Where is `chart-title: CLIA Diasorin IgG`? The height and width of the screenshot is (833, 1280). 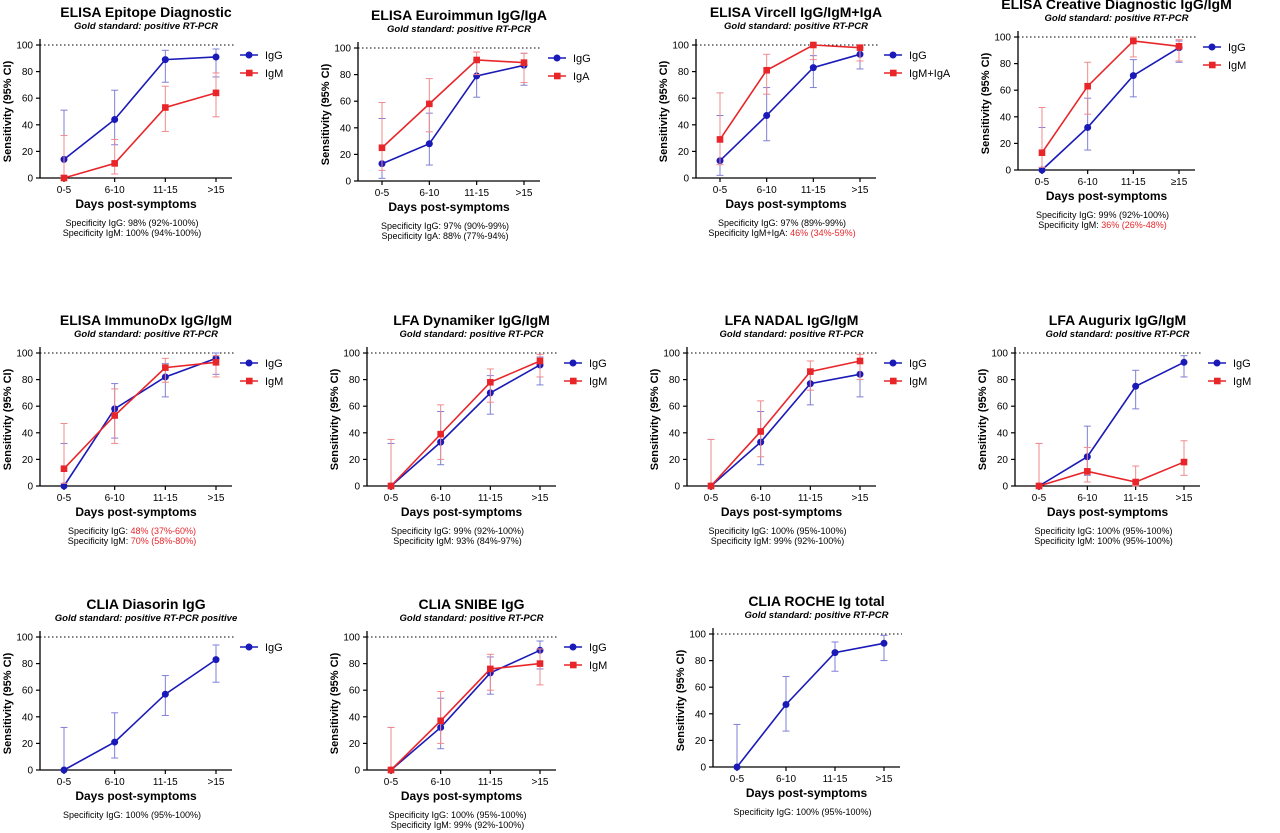 chart-title: CLIA Diasorin IgG is located at coordinates (145, 604).